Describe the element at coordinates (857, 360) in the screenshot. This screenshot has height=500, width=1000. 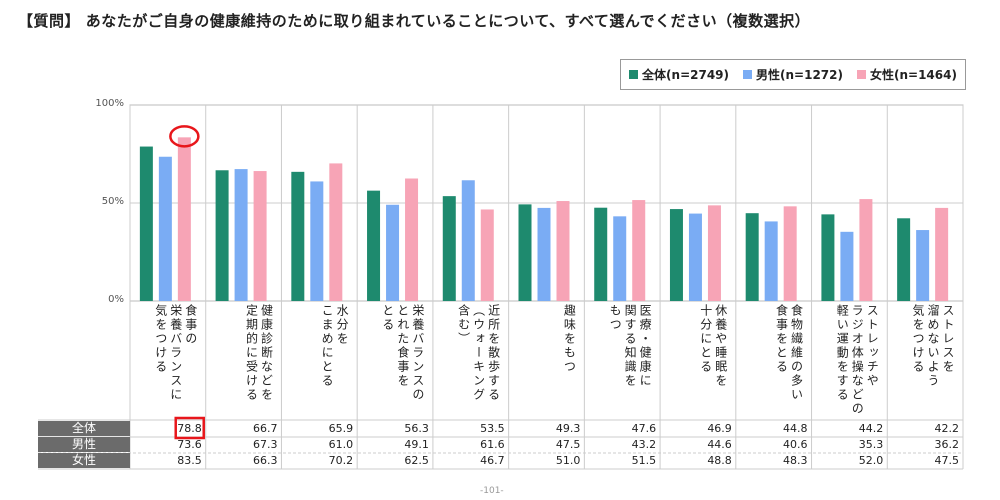
I see `category-label: ストレッチや ラジオ体操などの 軽い運動をする` at that location.